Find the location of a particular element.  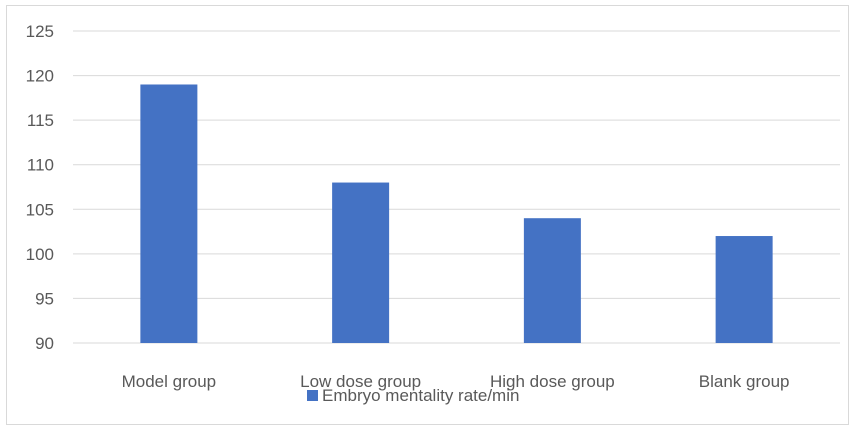

y-tick-label: 125 is located at coordinates (40, 31).